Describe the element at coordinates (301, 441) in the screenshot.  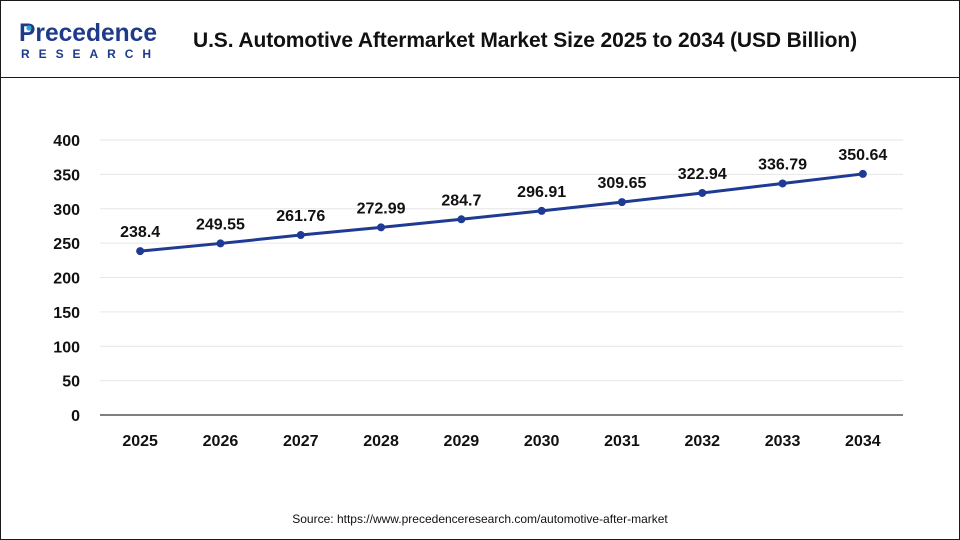
I see `x-tick-label: 2027` at that location.